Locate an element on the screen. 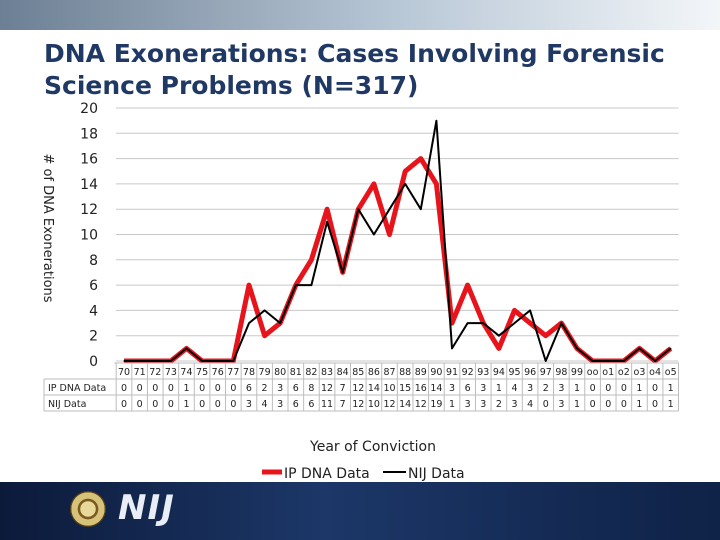 The height and width of the screenshot is (540, 720). x-tick-label: 93 is located at coordinates (483, 372).